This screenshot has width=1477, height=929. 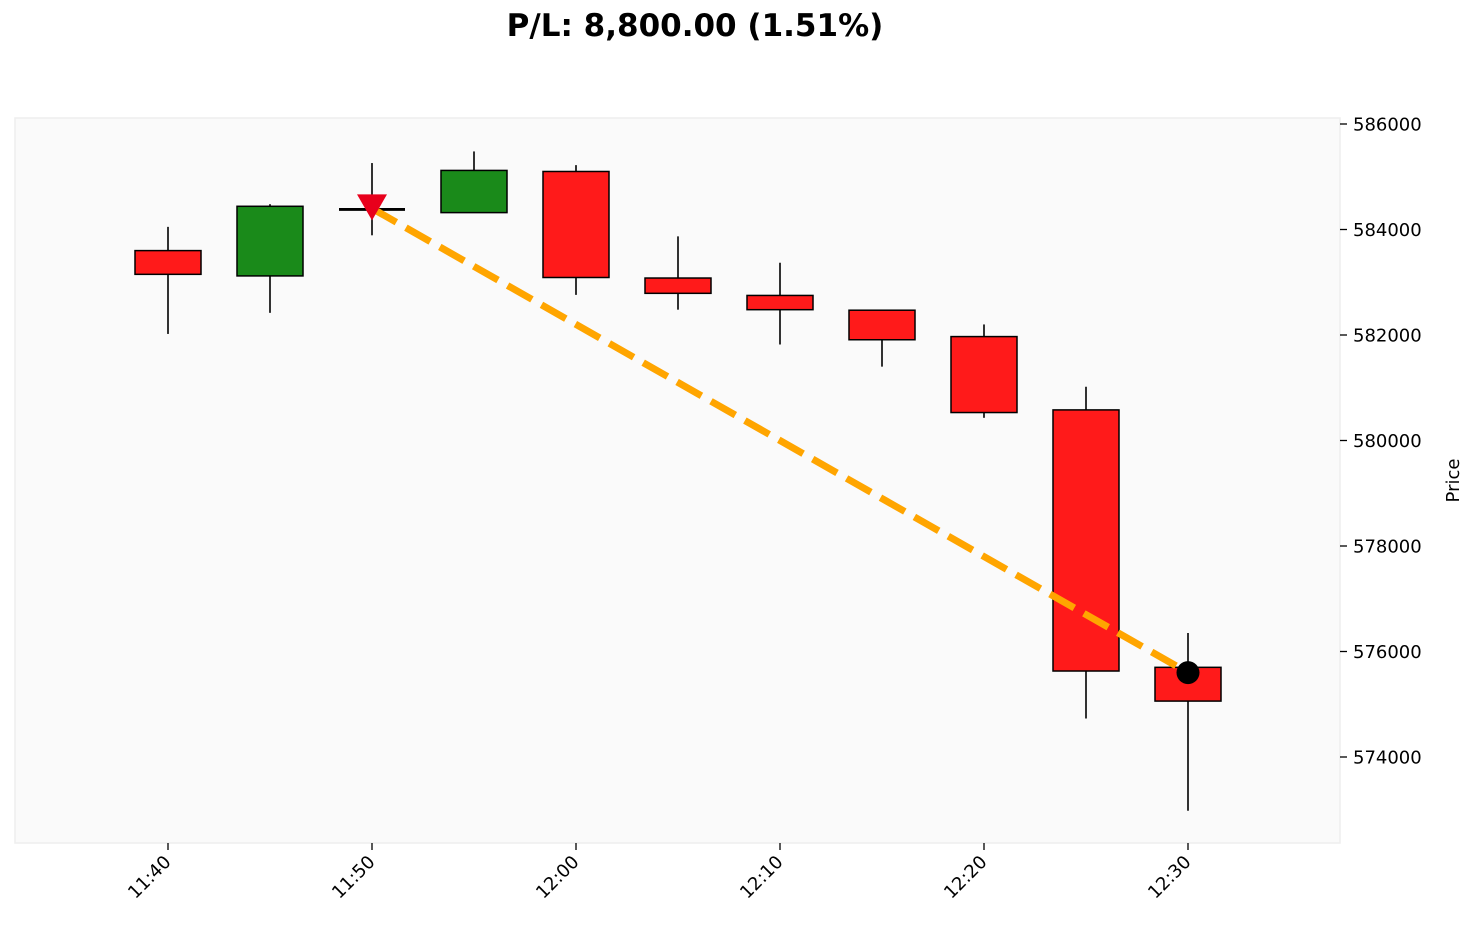 What do you see at coordinates (762, 878) in the screenshot?
I see `x-tick-label: 12:10` at bounding box center [762, 878].